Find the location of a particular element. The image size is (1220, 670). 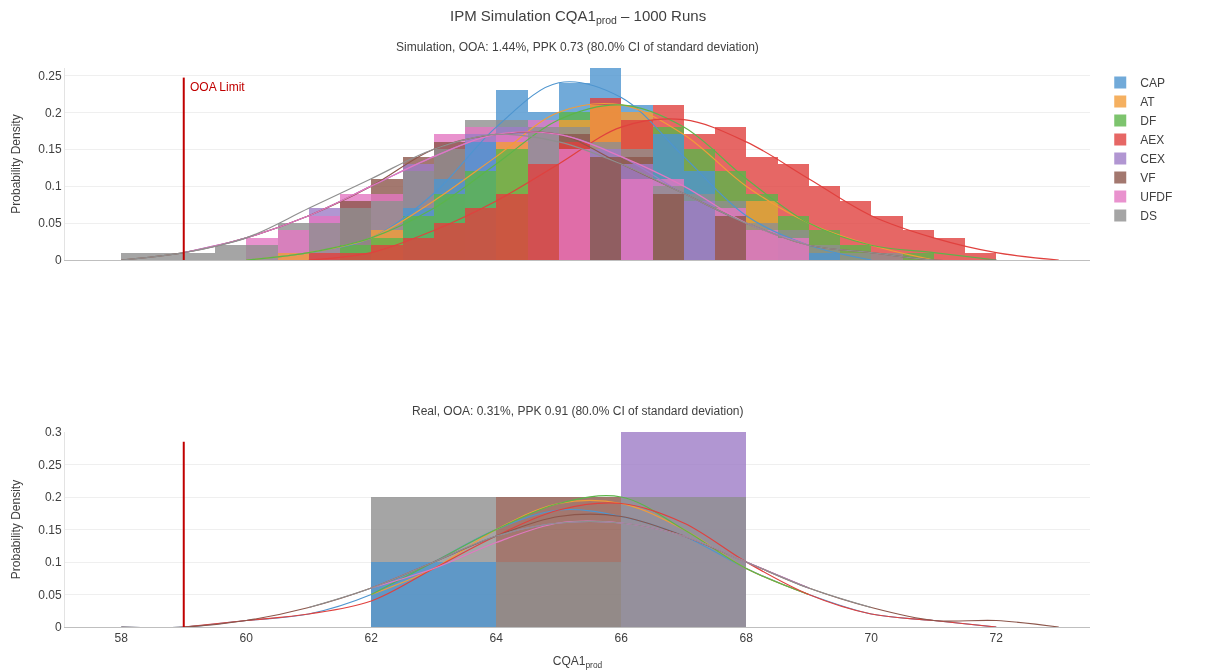

chart-subtitle: Simulation, OOA: 1.44%, PPK 0.73 (80.0% CI of standard deviation) is located at coordinates (577, 47).